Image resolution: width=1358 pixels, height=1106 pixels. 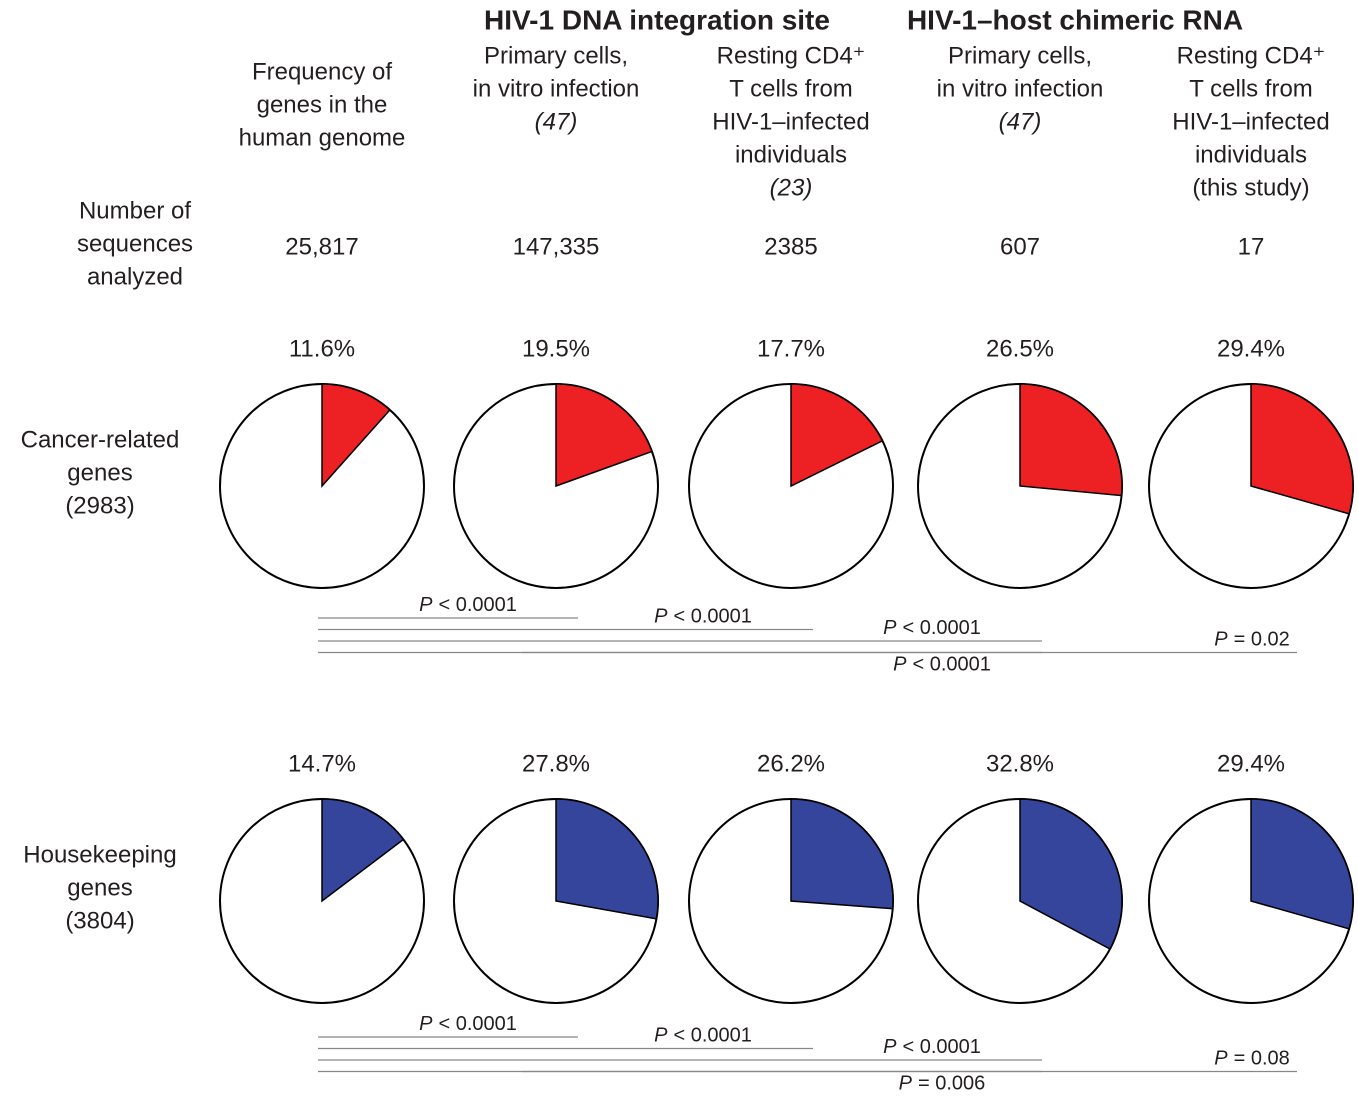 I want to click on p-value: P = 0.02, so click(x=1252, y=640).